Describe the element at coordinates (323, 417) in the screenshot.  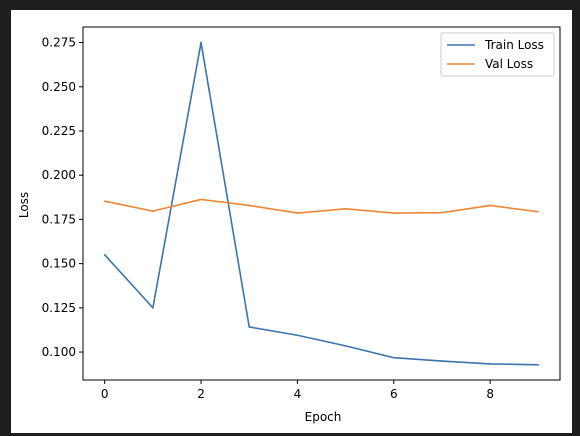
I see `x-axis-label: Epoch` at that location.